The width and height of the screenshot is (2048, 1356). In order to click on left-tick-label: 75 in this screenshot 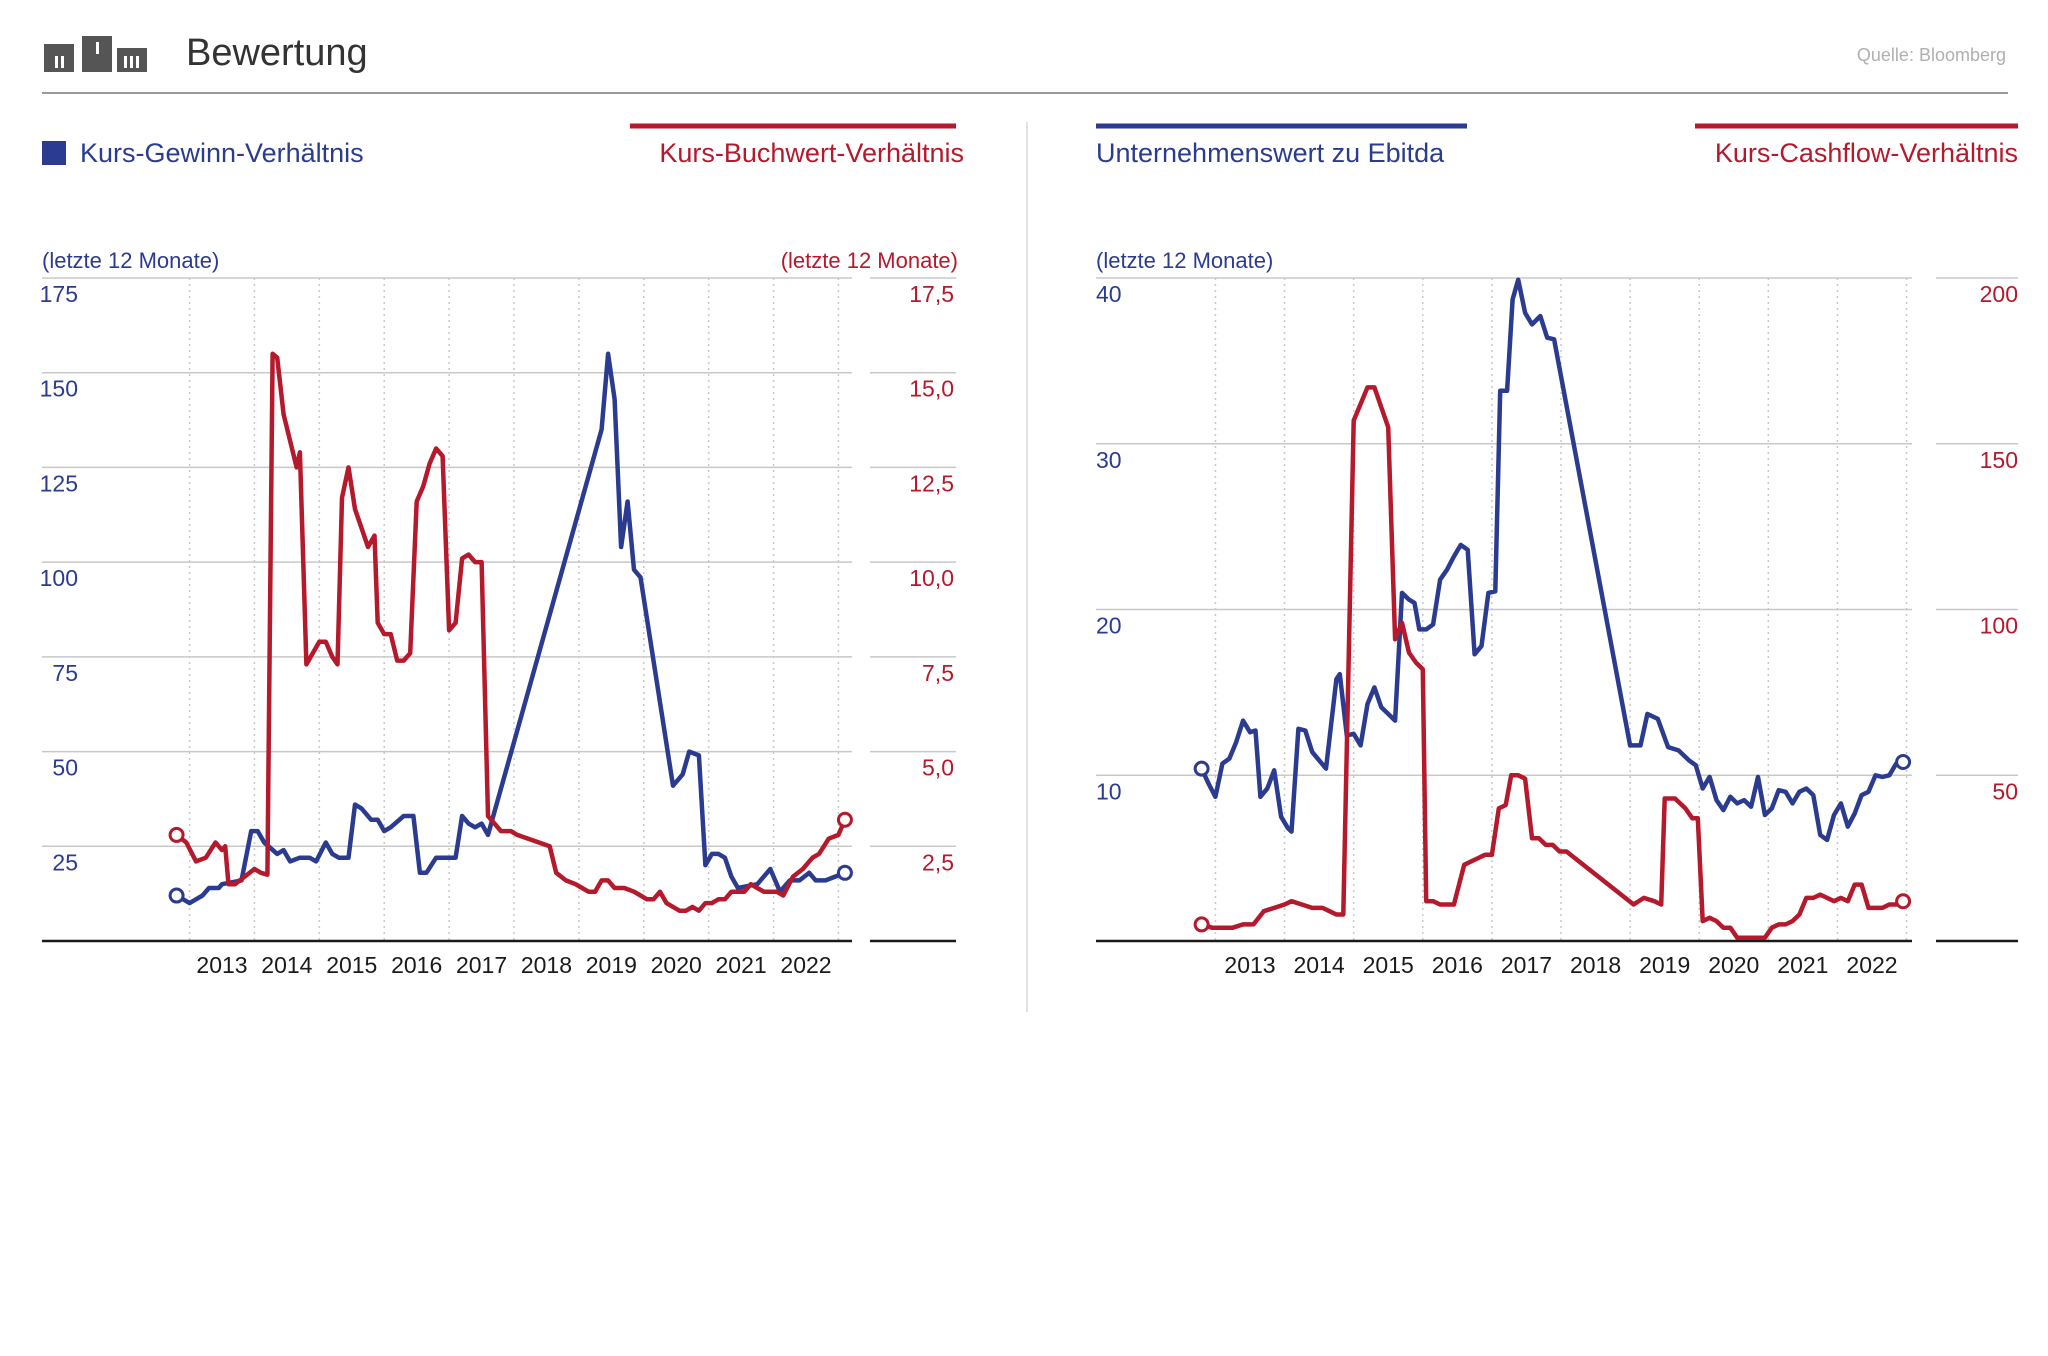, I will do `click(65, 673)`.